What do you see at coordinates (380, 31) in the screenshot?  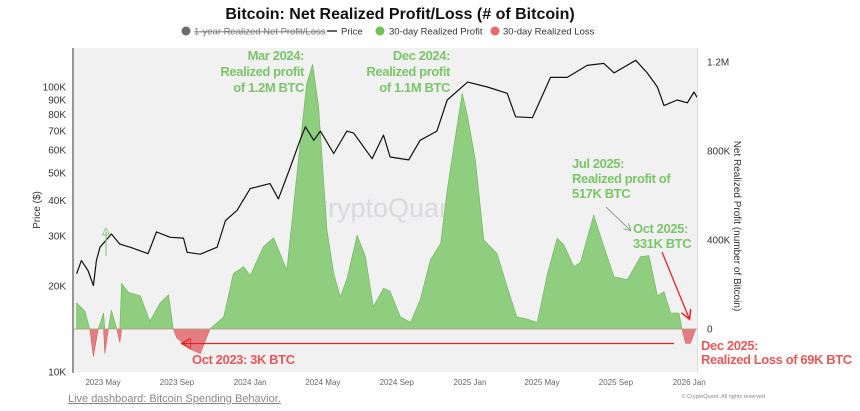 I see `legend-marker-green-icon` at bounding box center [380, 31].